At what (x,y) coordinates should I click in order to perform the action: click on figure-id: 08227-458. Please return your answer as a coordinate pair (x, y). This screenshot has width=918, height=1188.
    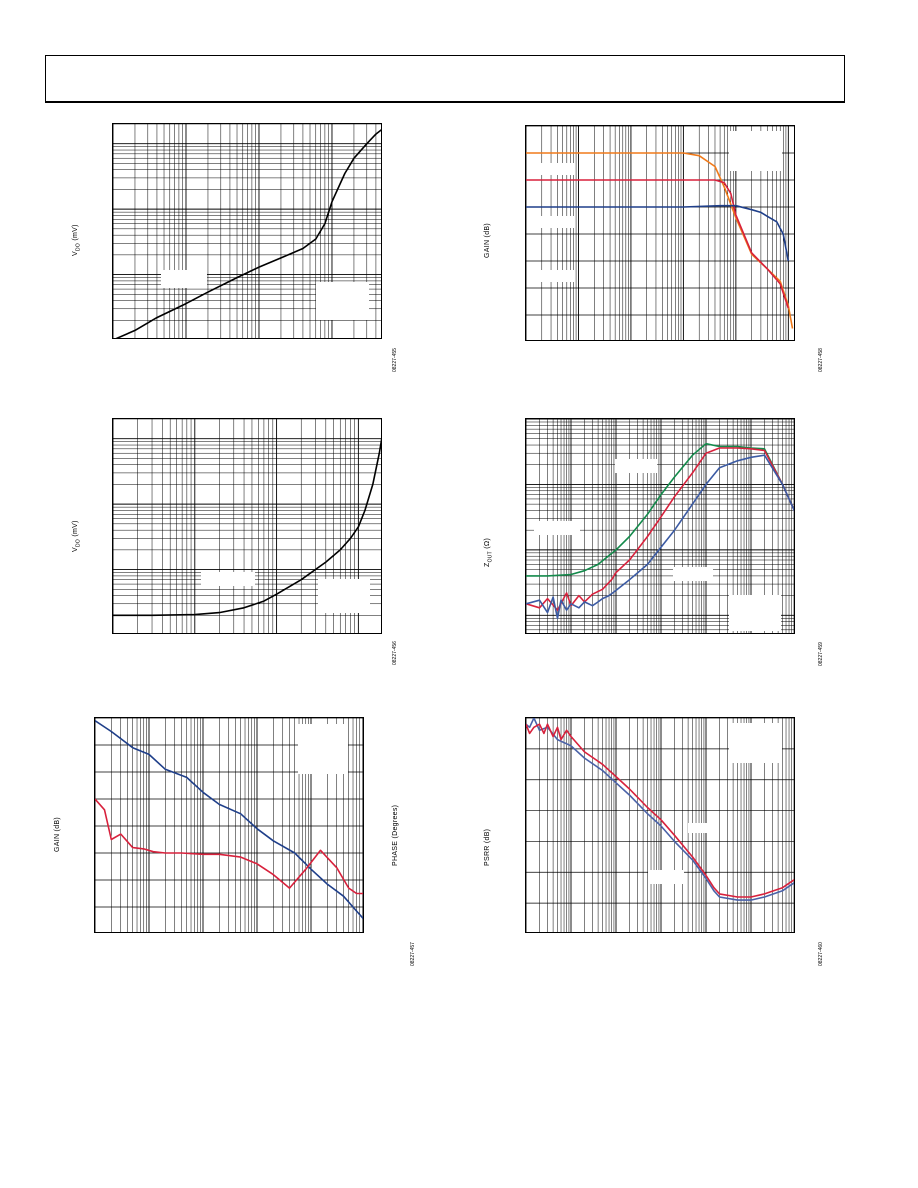
    Looking at the image, I should click on (821, 360).